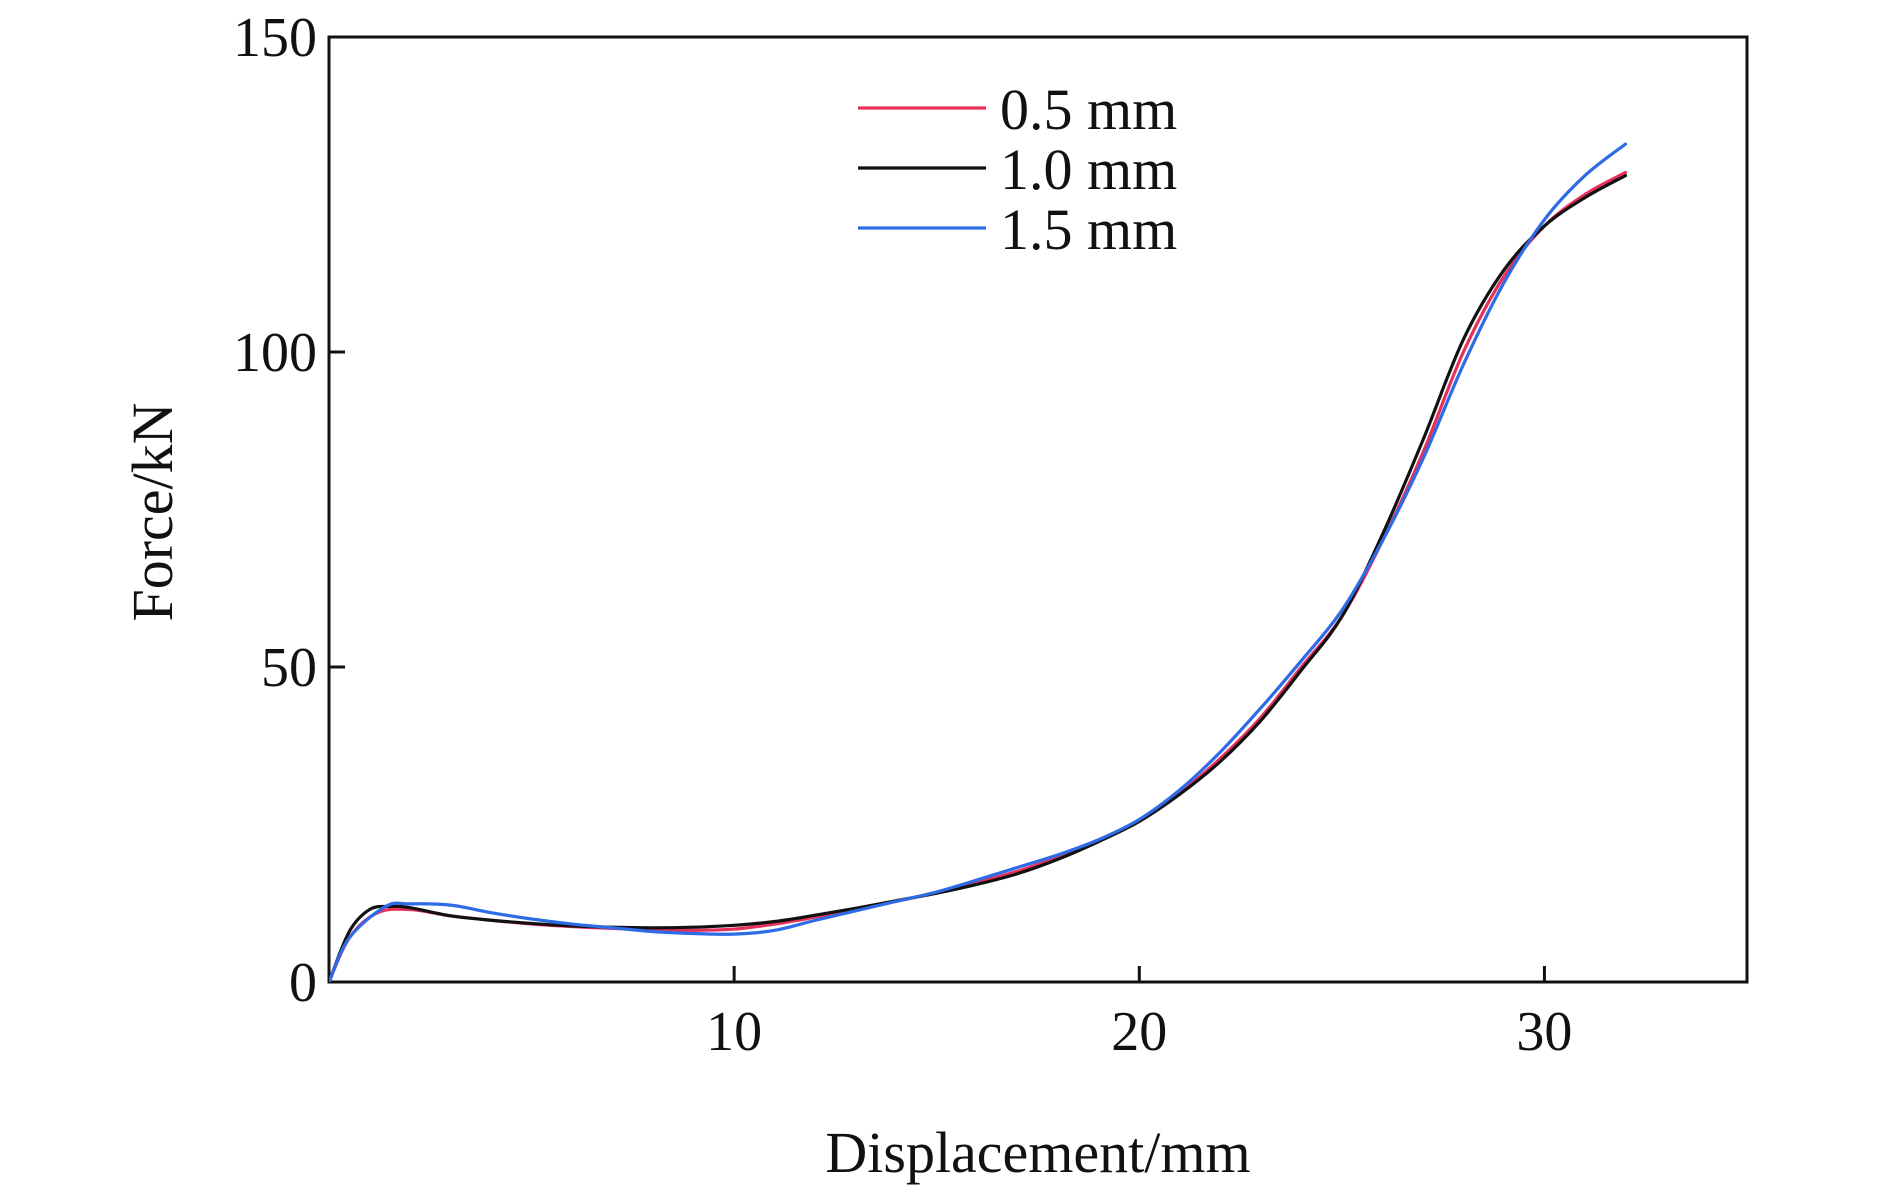 The image size is (1890, 1191). What do you see at coordinates (1088, 109) in the screenshot?
I see `legend-label: 0.5 mm` at bounding box center [1088, 109].